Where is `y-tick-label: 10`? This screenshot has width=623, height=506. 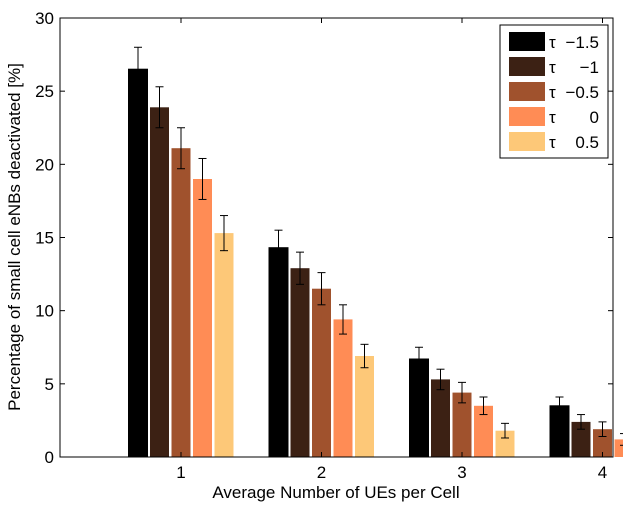 y-tick-label: 10 is located at coordinates (44, 311).